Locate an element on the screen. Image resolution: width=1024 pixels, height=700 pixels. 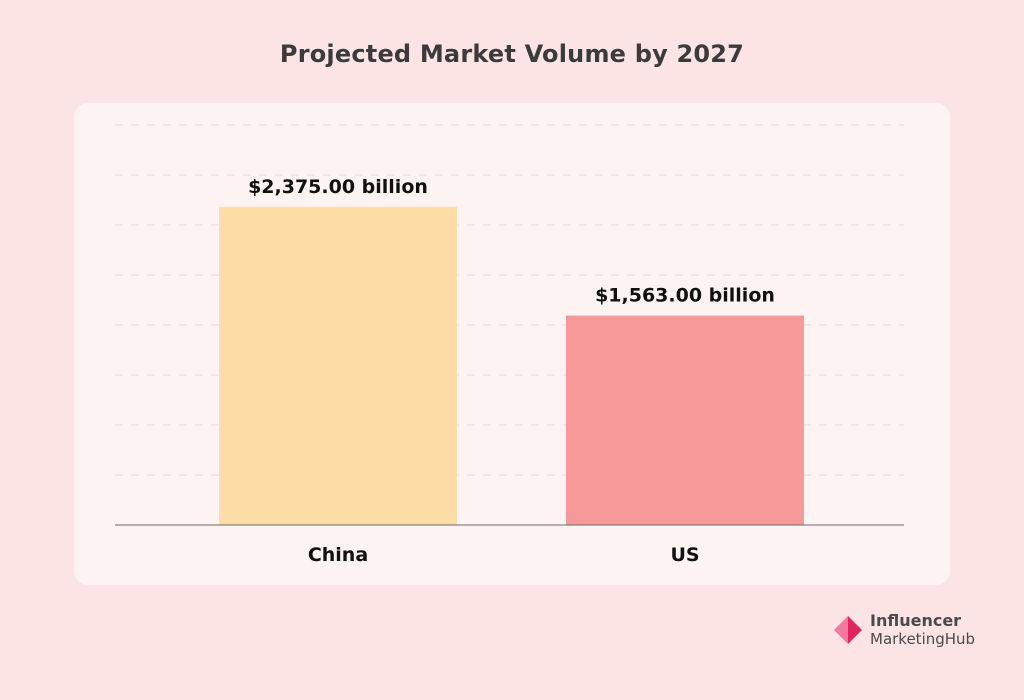
brand-line-1: Influencer is located at coordinates (916, 620).